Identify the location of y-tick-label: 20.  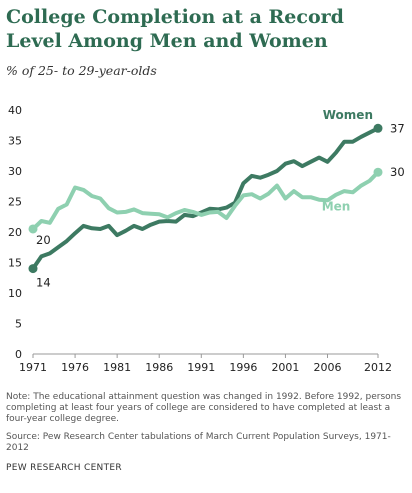
(15, 232).